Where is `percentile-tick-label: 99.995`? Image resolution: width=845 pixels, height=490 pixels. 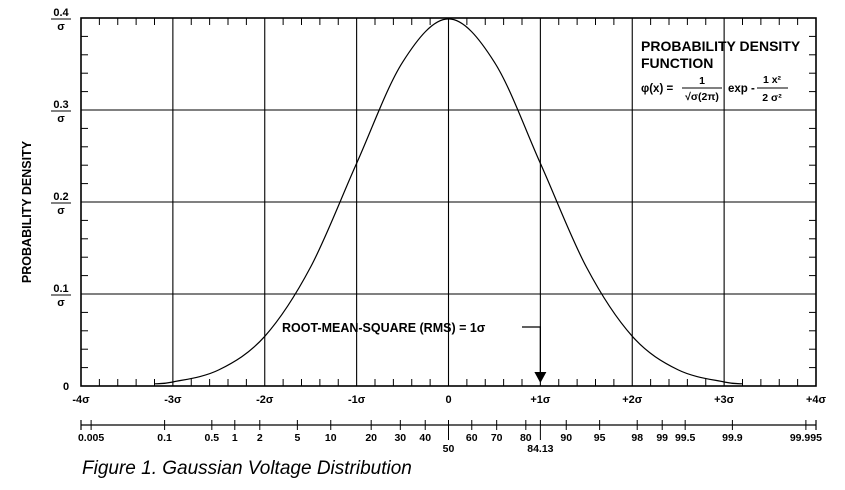
percentile-tick-label: 99.995 is located at coordinates (806, 438).